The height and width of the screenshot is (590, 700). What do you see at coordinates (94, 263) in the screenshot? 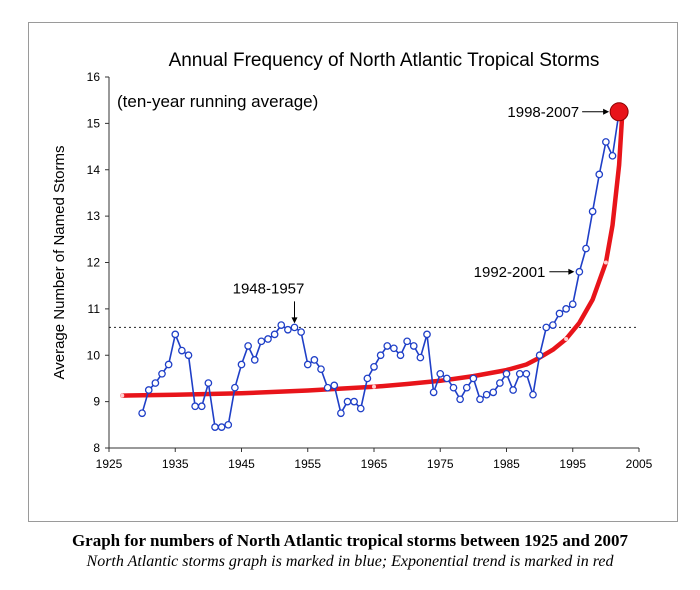
I see `y-tick-label: 12` at bounding box center [94, 263].